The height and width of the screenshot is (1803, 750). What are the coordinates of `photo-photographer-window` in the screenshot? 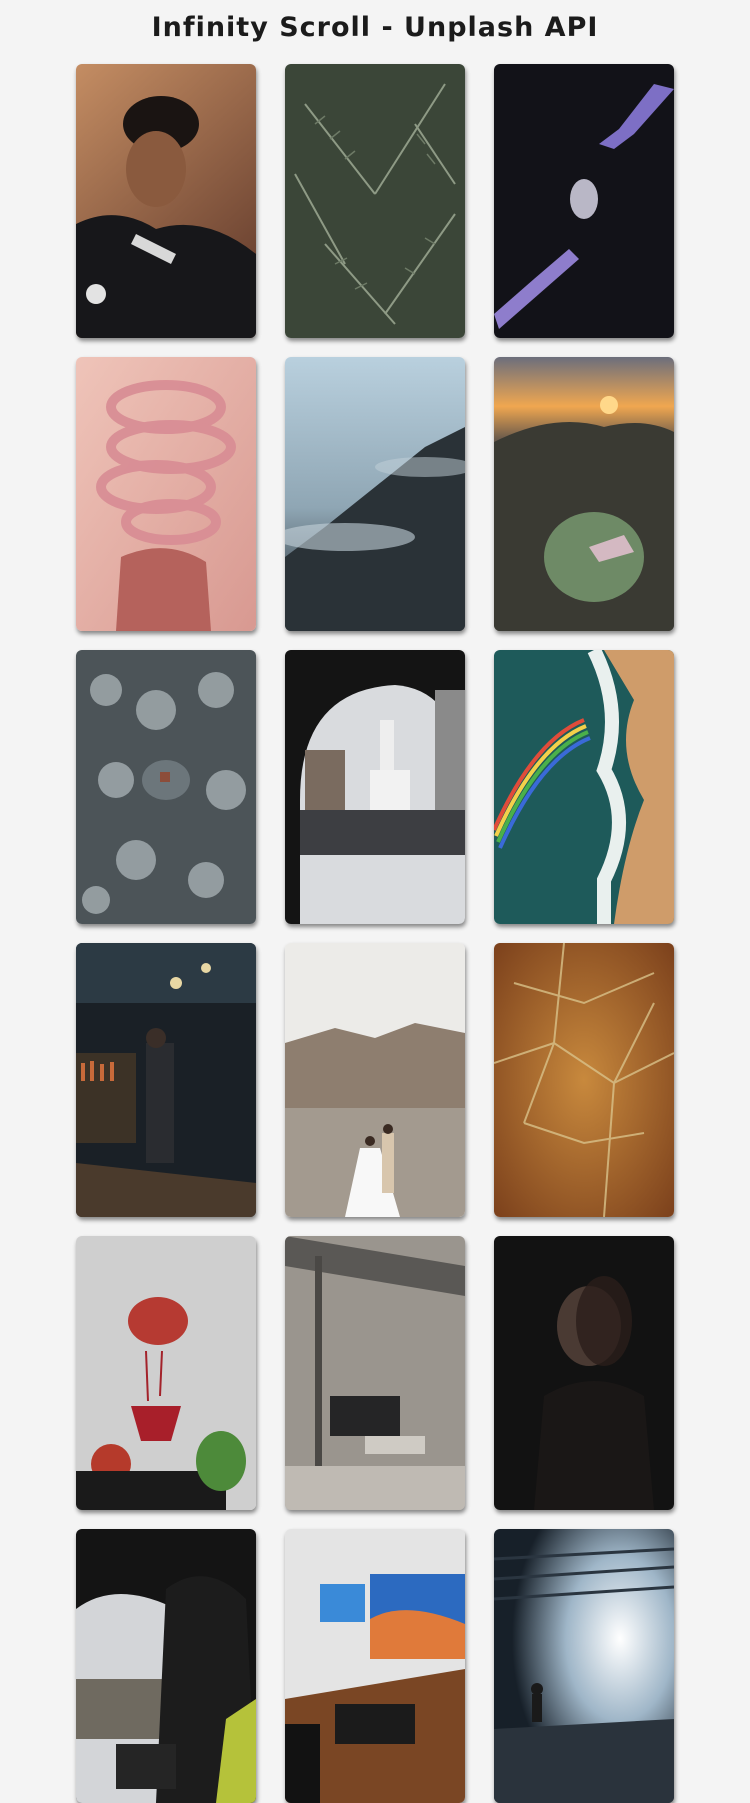 It's located at (166, 1666).